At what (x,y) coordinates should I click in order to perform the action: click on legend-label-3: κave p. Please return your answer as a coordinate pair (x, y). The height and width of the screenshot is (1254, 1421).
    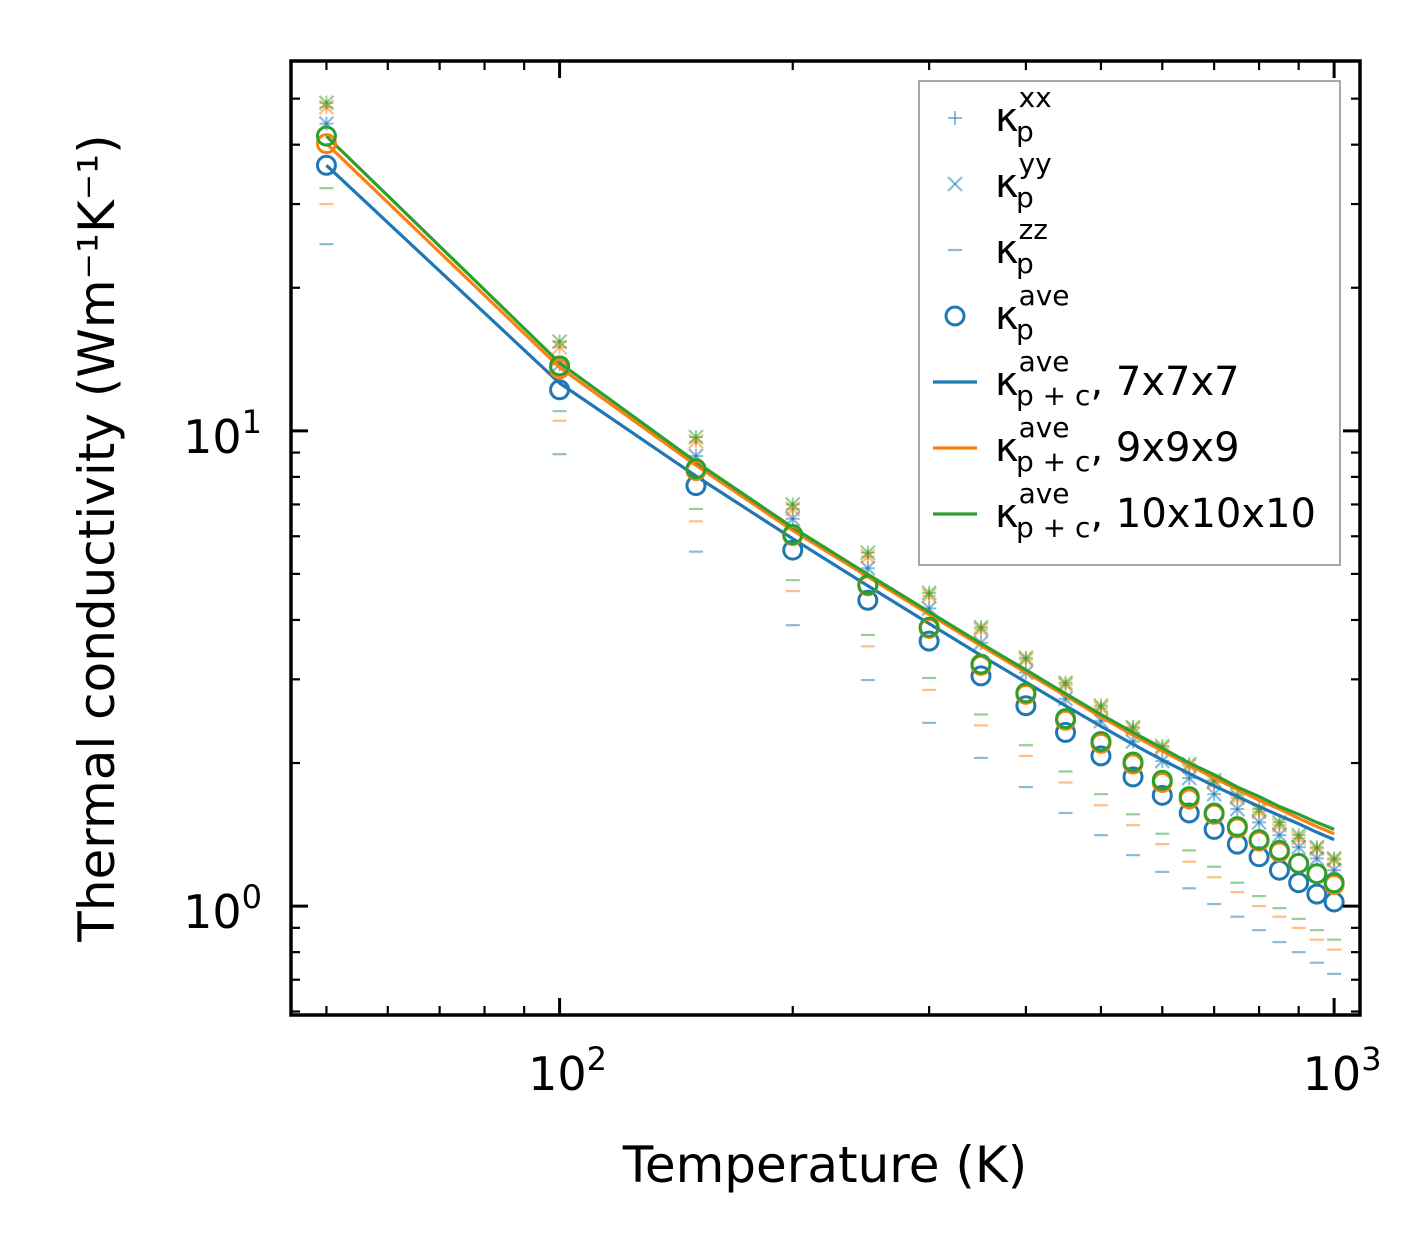
    Looking at the image, I should click on (1032, 312).